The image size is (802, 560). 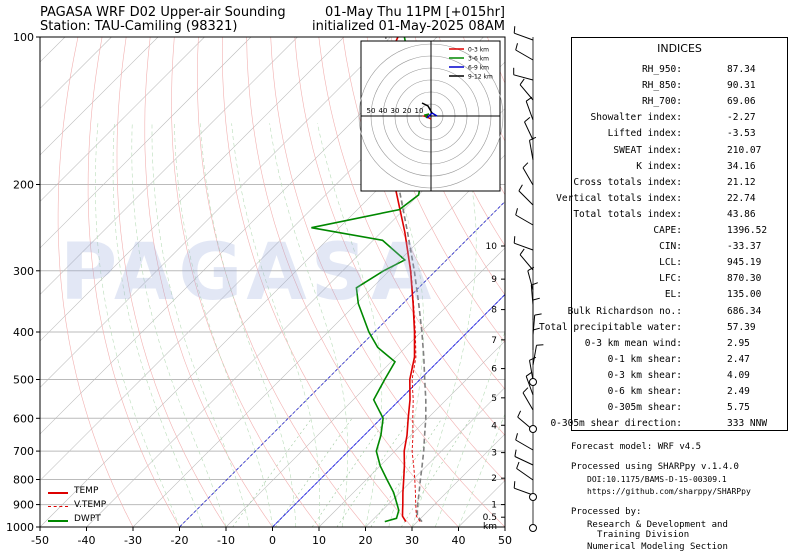 I want to click on x-tick-label: -20, so click(x=180, y=540).